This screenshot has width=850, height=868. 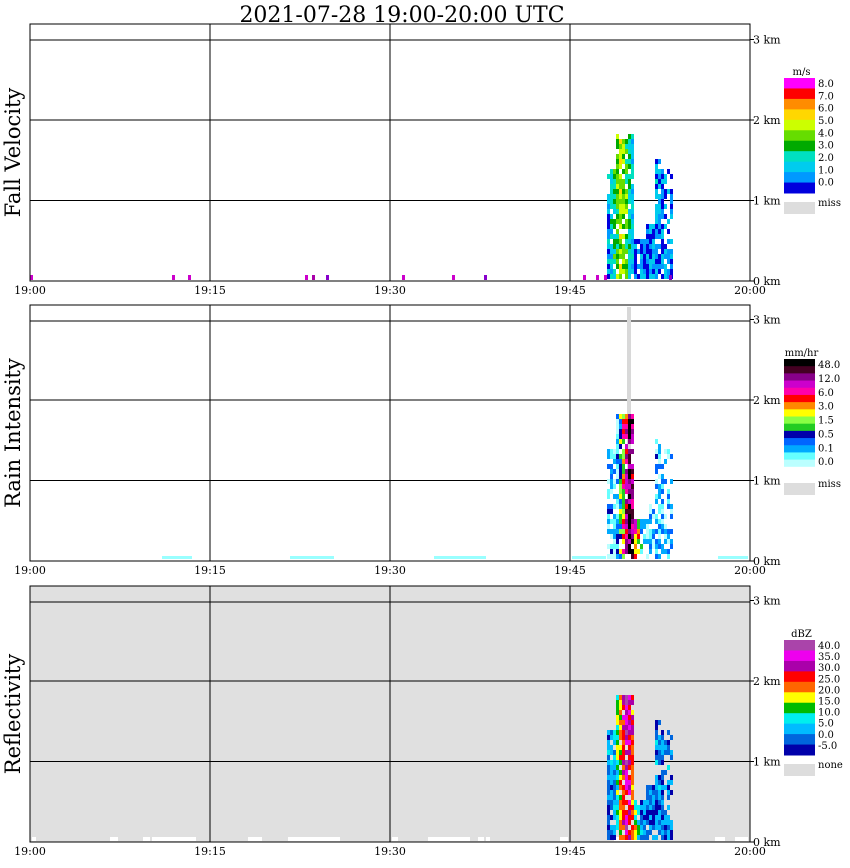 I want to click on colorbar-unit: mm/hr, so click(x=802, y=353).